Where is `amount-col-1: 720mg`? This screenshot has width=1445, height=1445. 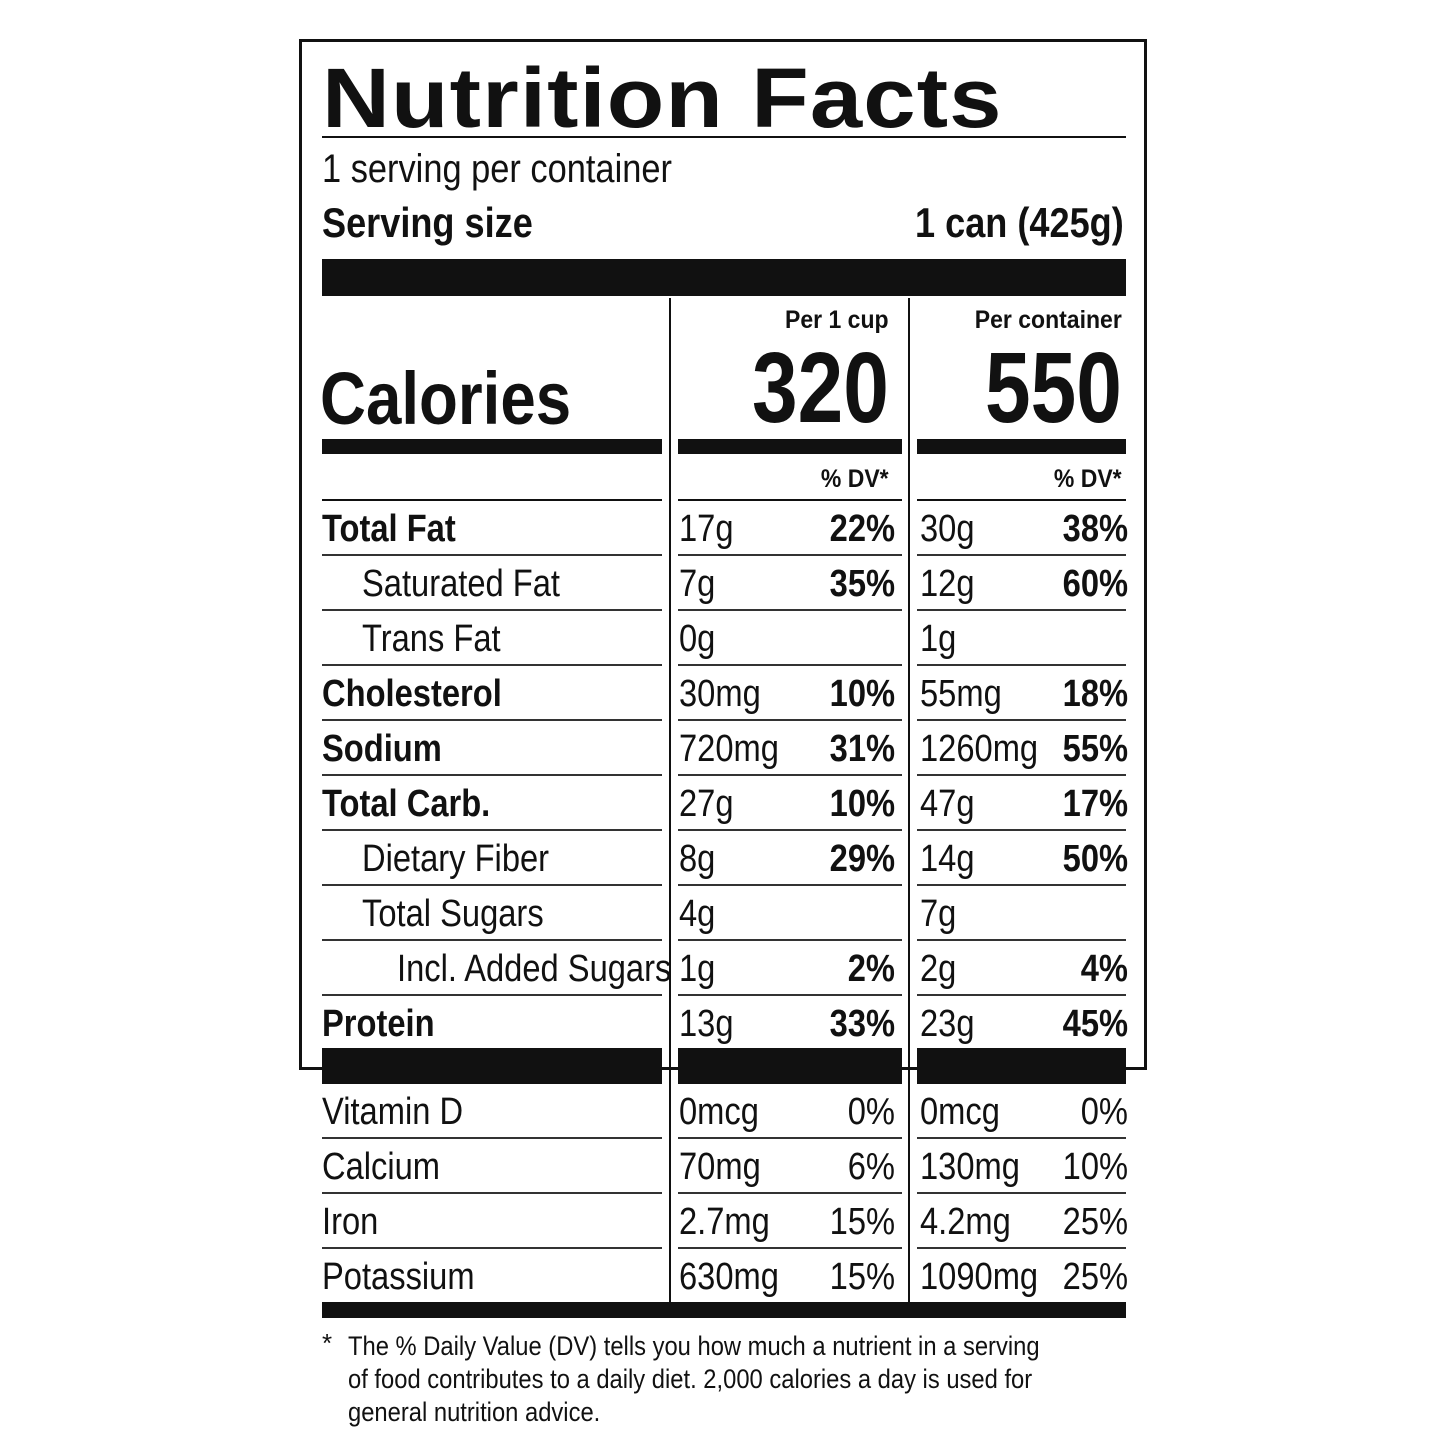
amount-col-1: 720mg is located at coordinates (729, 749).